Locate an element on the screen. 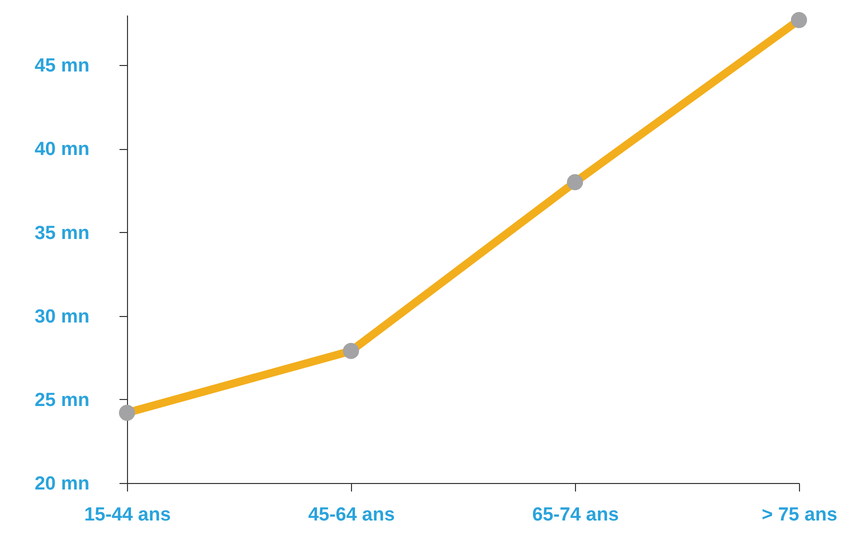 The height and width of the screenshot is (541, 844). y-tick-label: 25 mn is located at coordinates (62, 400).